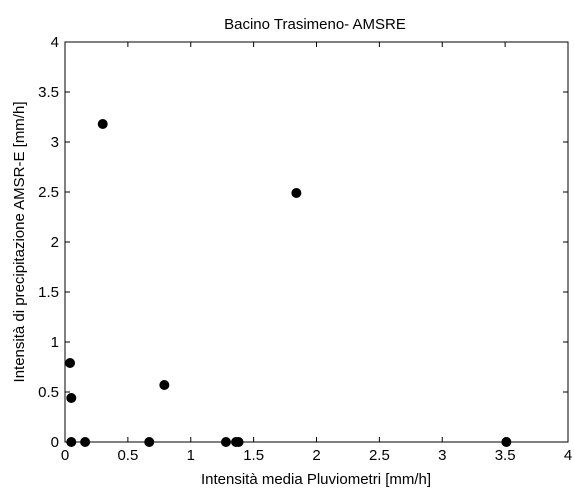  I want to click on y-tick-label: 2.5, so click(48, 192).